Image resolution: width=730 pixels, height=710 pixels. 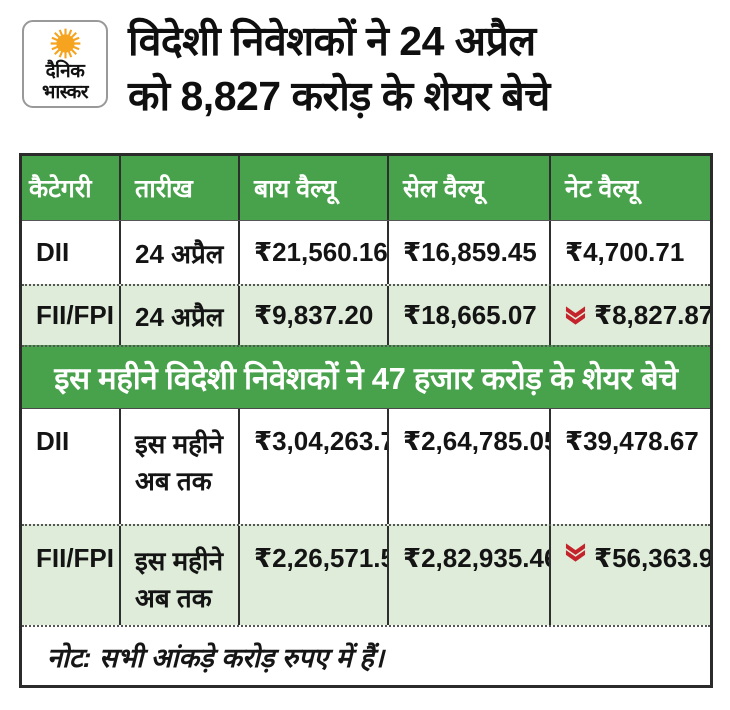 I want to click on cell-sell: ₹18,665.07, so click(x=470, y=315).